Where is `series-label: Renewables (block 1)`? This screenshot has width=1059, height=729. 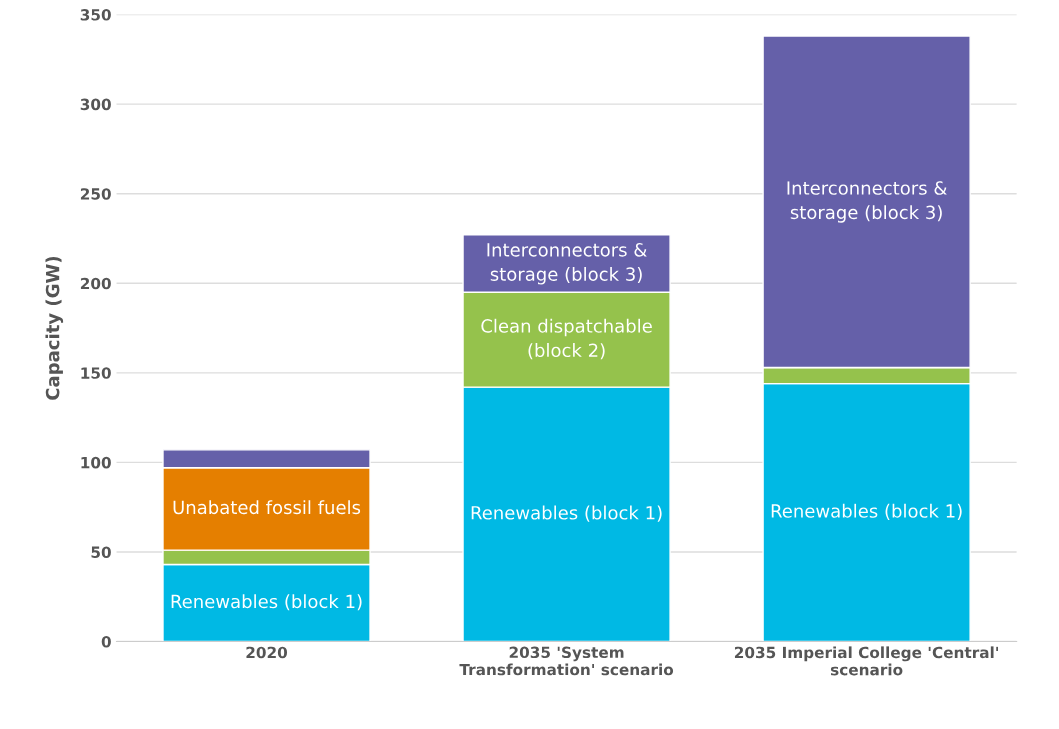 series-label: Renewables (block 1) is located at coordinates (266, 602).